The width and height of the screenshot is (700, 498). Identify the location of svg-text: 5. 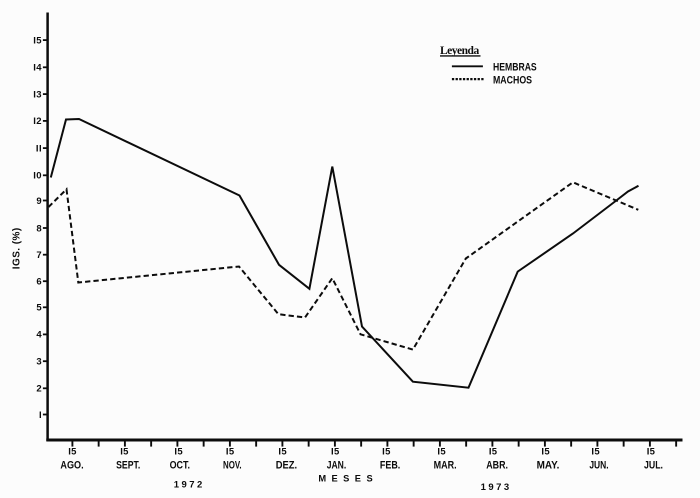
(39, 308).